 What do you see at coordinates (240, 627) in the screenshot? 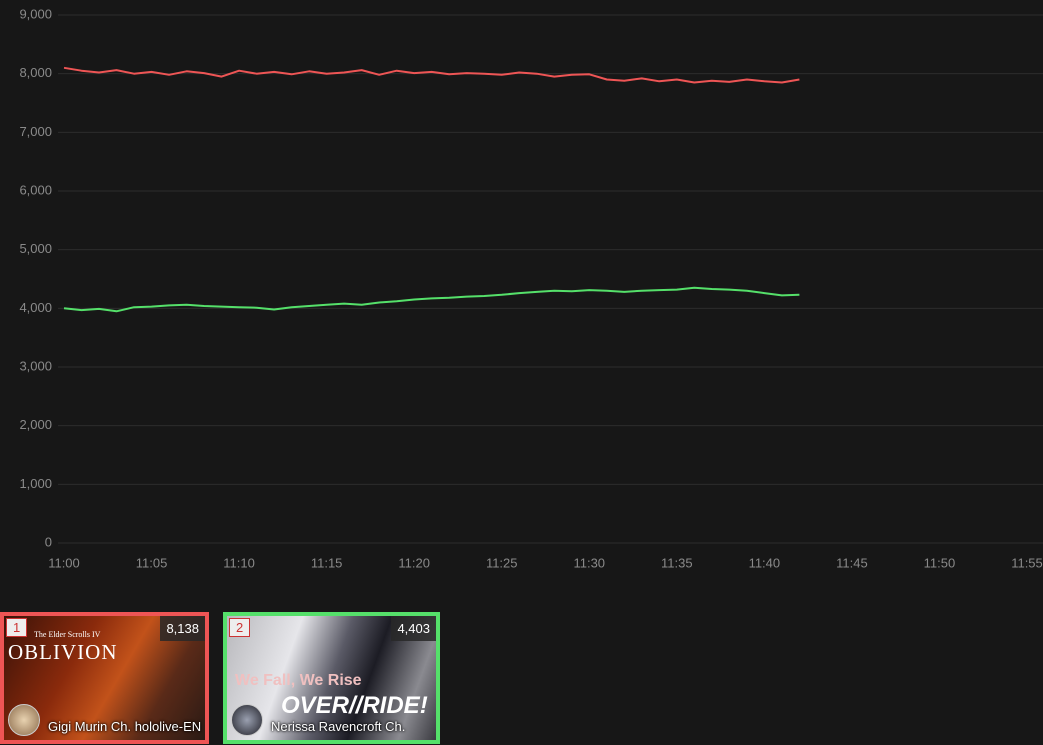
I see `rank: 2` at bounding box center [240, 627].